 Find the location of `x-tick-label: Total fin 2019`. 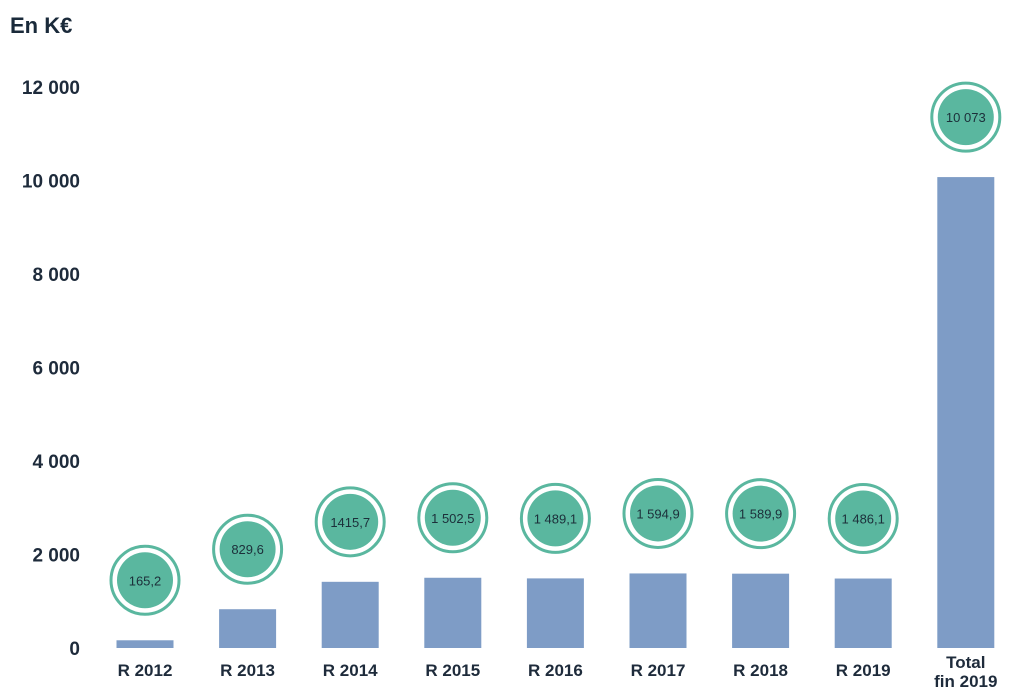

x-tick-label: Total fin 2019 is located at coordinates (965, 672).